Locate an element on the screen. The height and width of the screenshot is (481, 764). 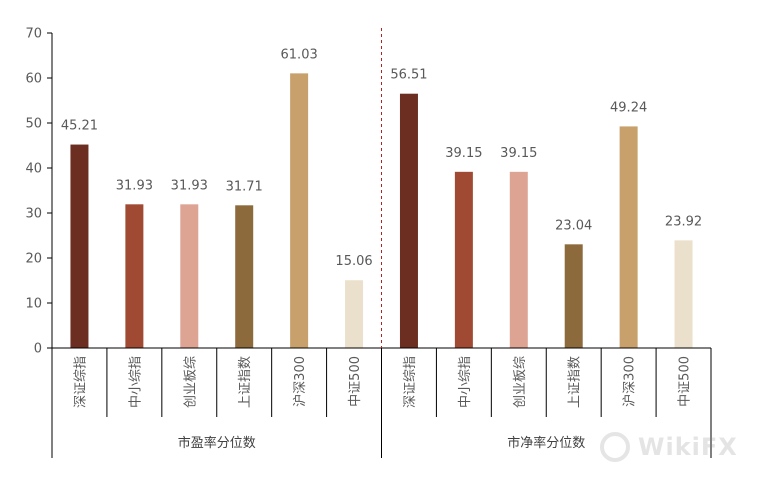
data-label: 31.71 is located at coordinates (244, 186).